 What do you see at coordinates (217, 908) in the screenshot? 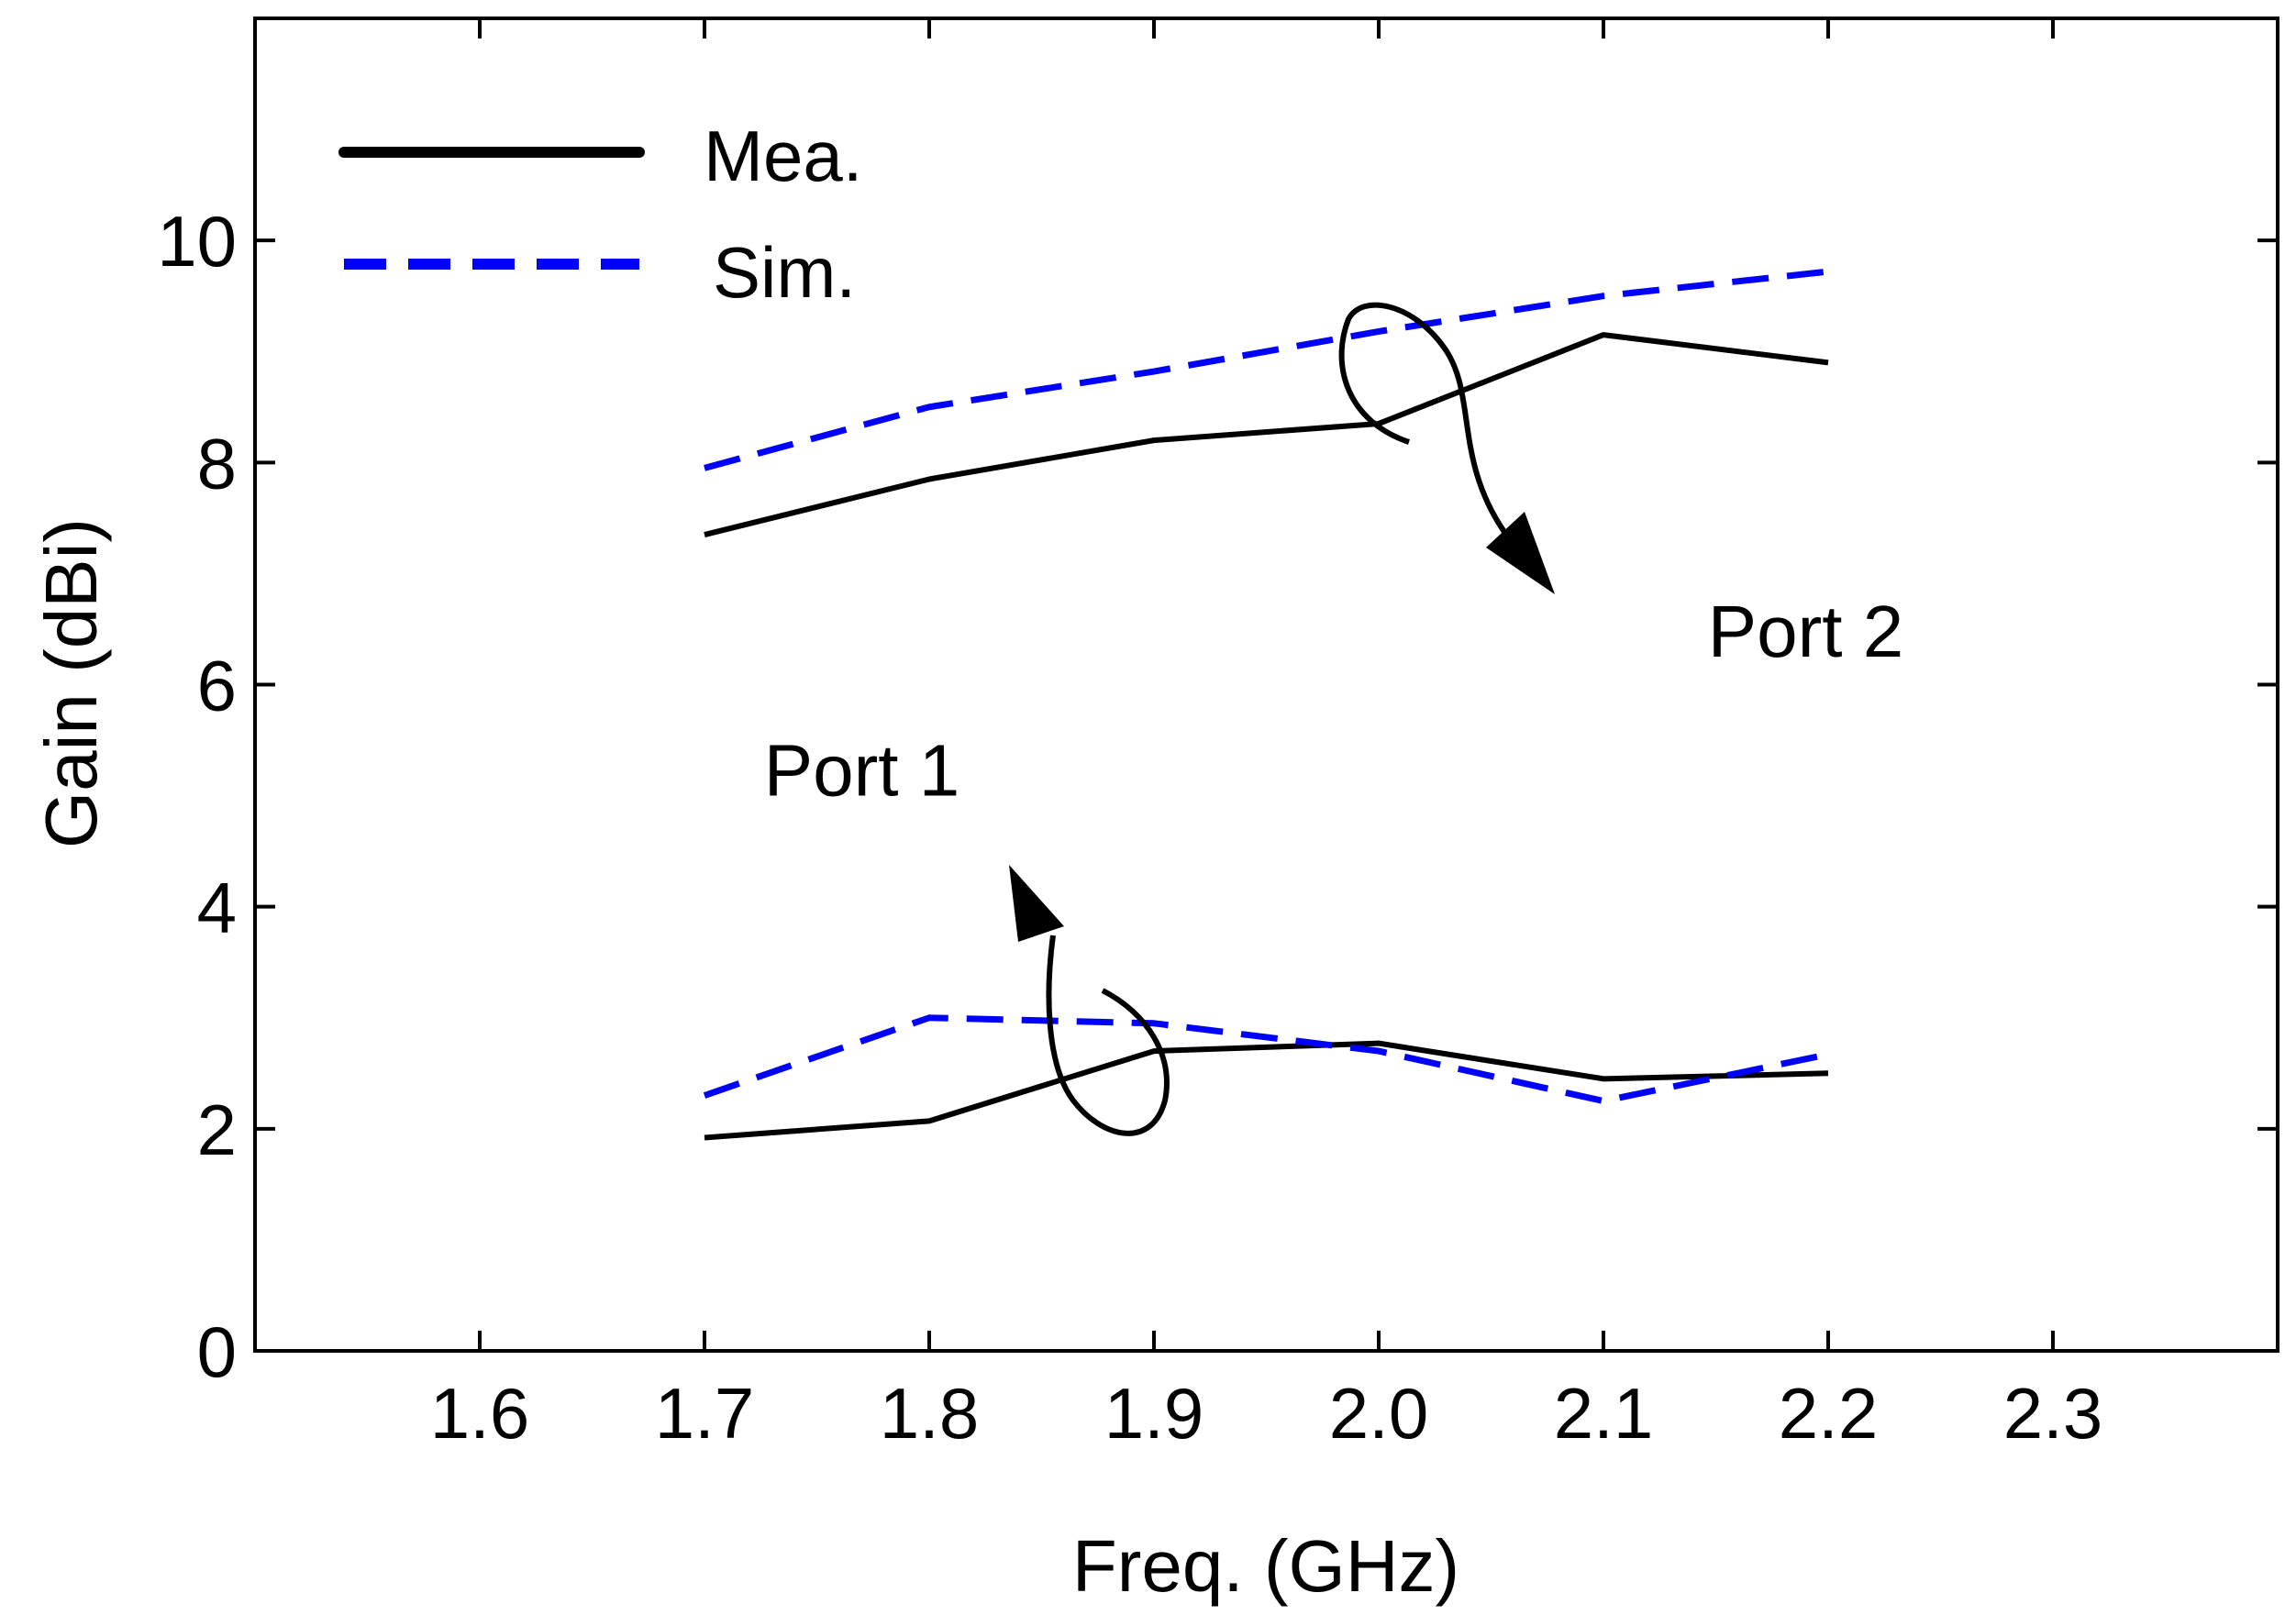
I see `y-tick-label: 4` at bounding box center [217, 908].